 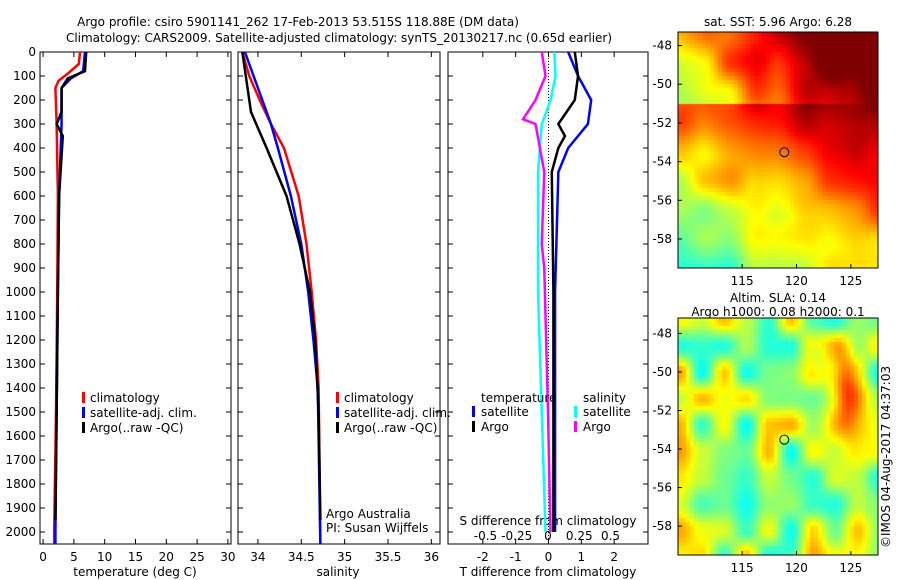 What do you see at coordinates (24, 124) in the screenshot?
I see `y-tick-label: 300` at bounding box center [24, 124].